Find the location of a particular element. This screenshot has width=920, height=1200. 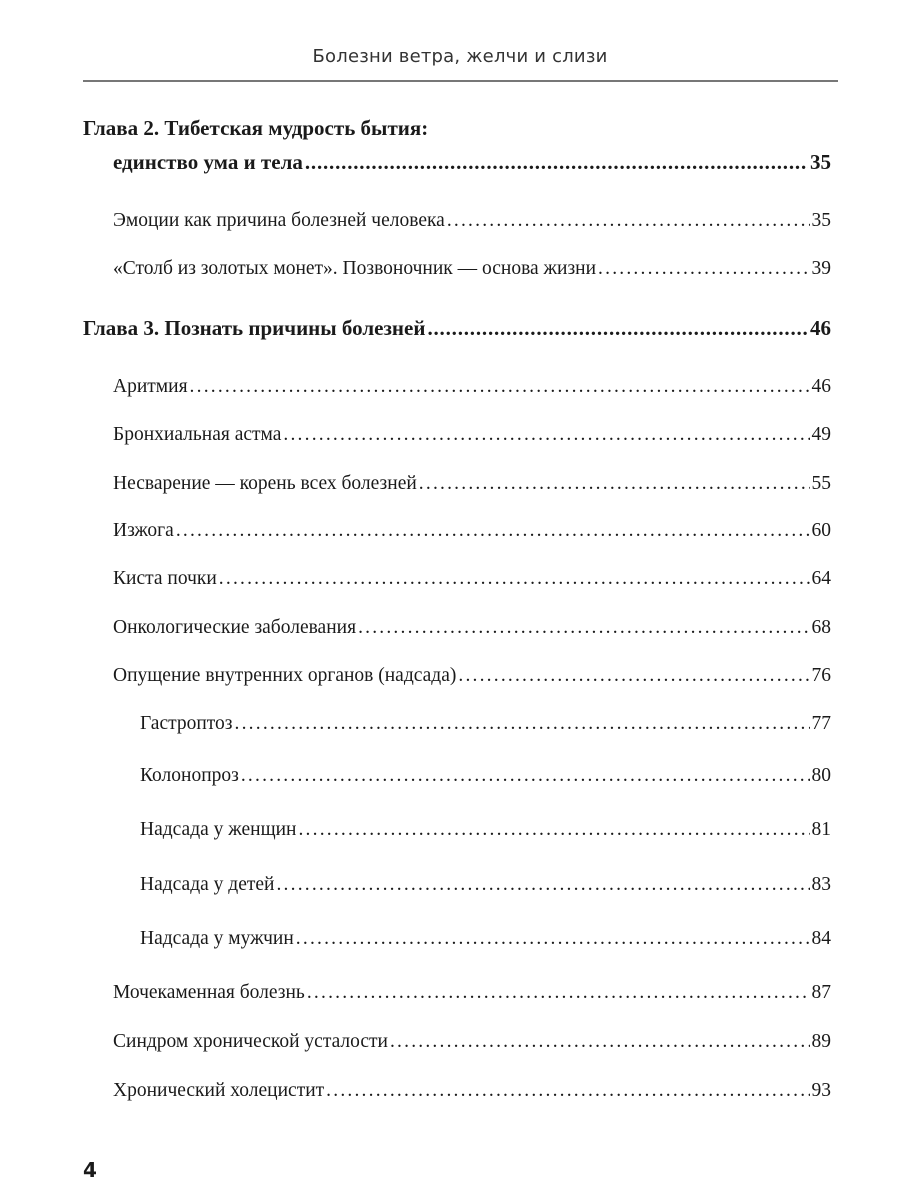

toc-entry: Мочекаменная болезнь 87 is located at coordinates (472, 993).